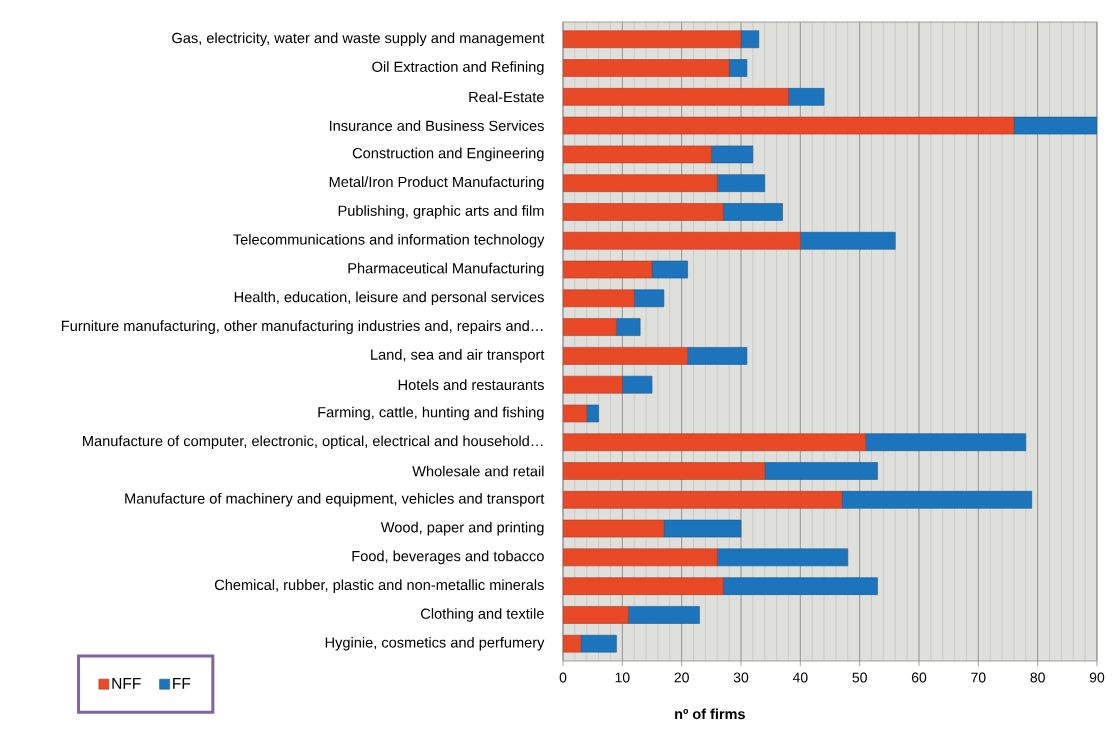 Image resolution: width=1112 pixels, height=733 pixels. I want to click on x-tick-label: 40, so click(800, 677).